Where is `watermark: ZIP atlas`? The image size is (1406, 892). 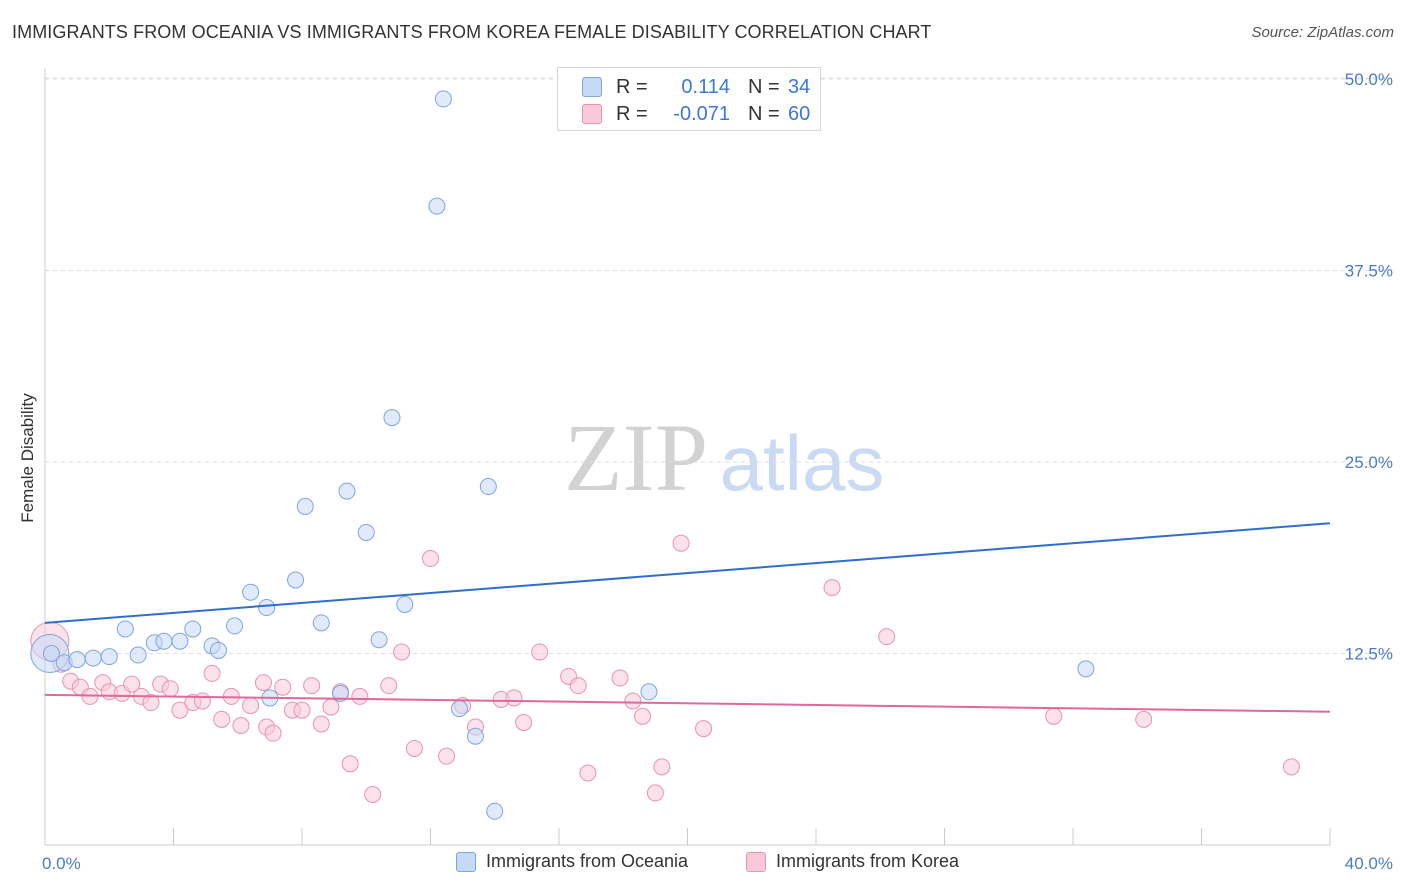
watermark: ZIP atlas is located at coordinates (724, 457).